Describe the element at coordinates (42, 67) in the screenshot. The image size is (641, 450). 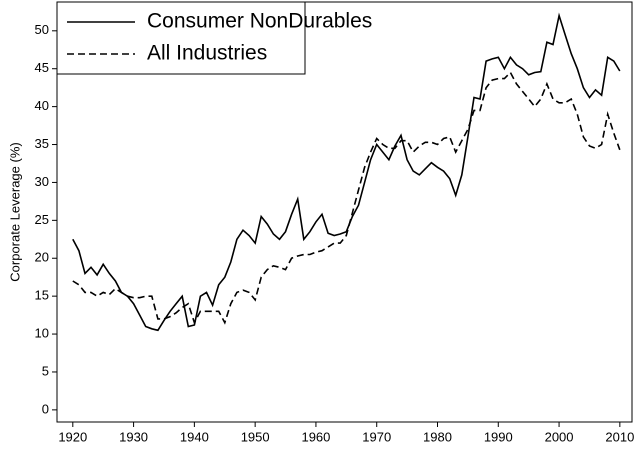
I see `y-tick-label: 45` at that location.